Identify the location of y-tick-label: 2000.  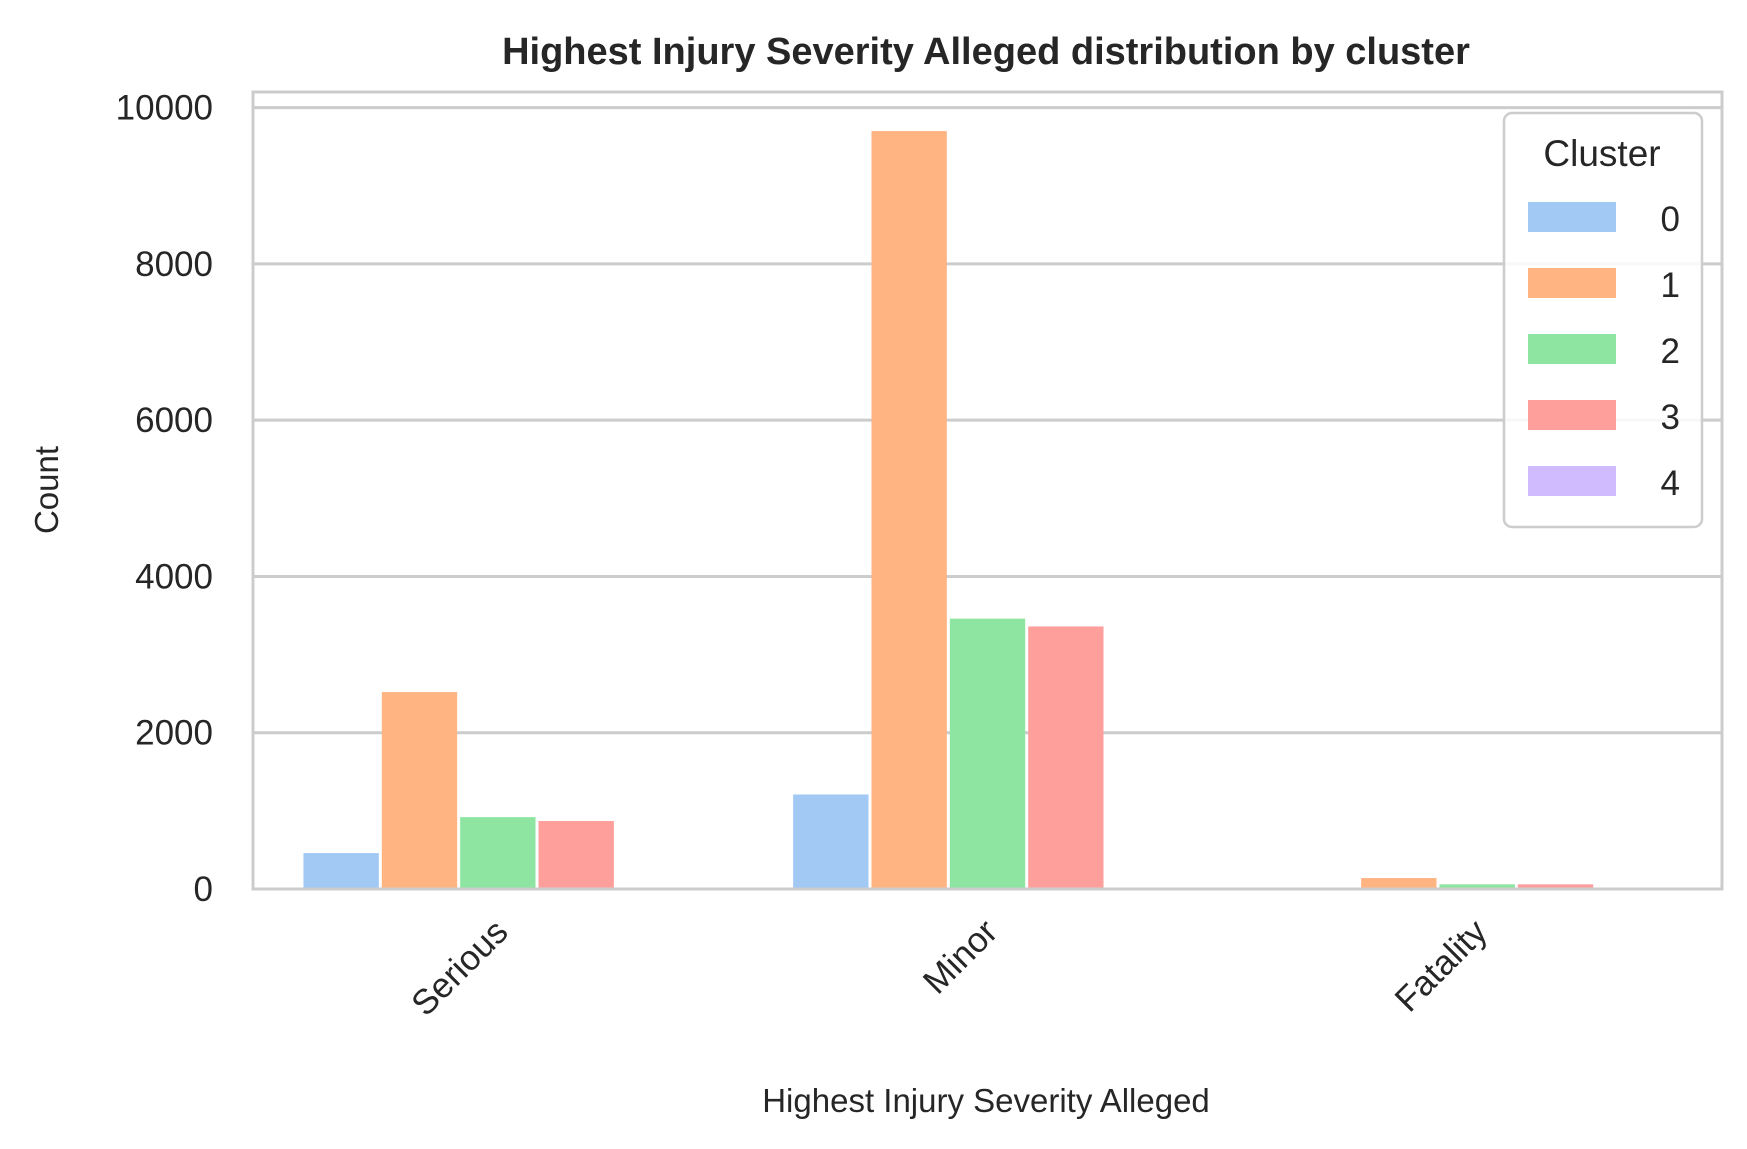
(174, 733).